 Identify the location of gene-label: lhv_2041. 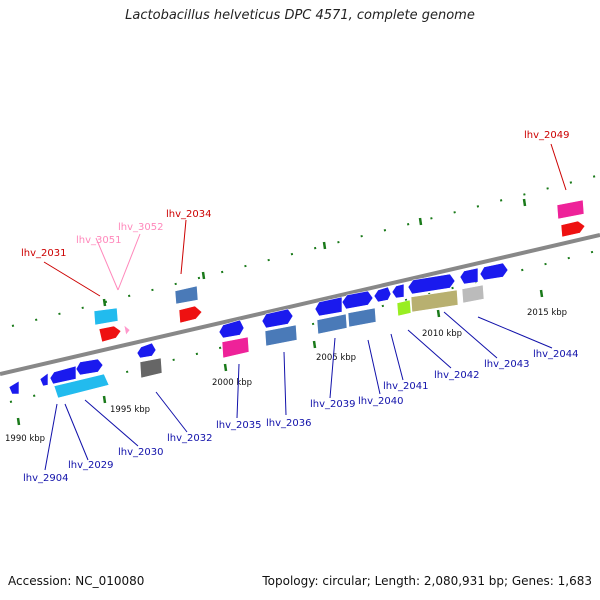
(405, 386).